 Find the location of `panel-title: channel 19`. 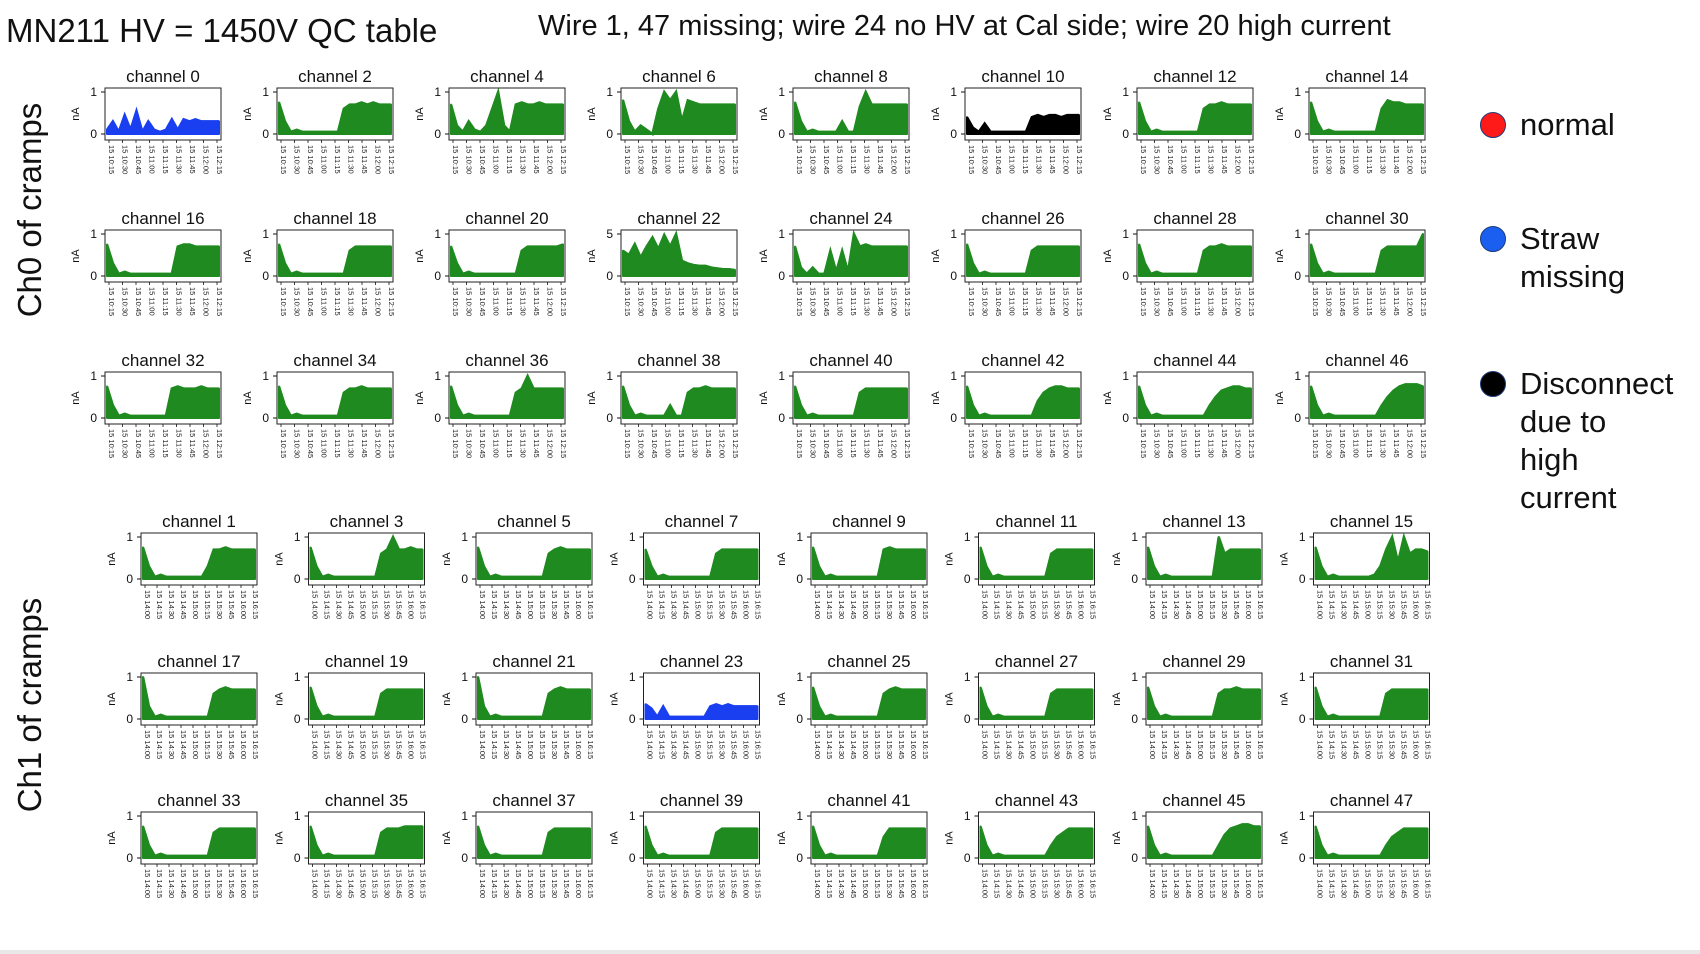

panel-title: channel 19 is located at coordinates (366, 661).